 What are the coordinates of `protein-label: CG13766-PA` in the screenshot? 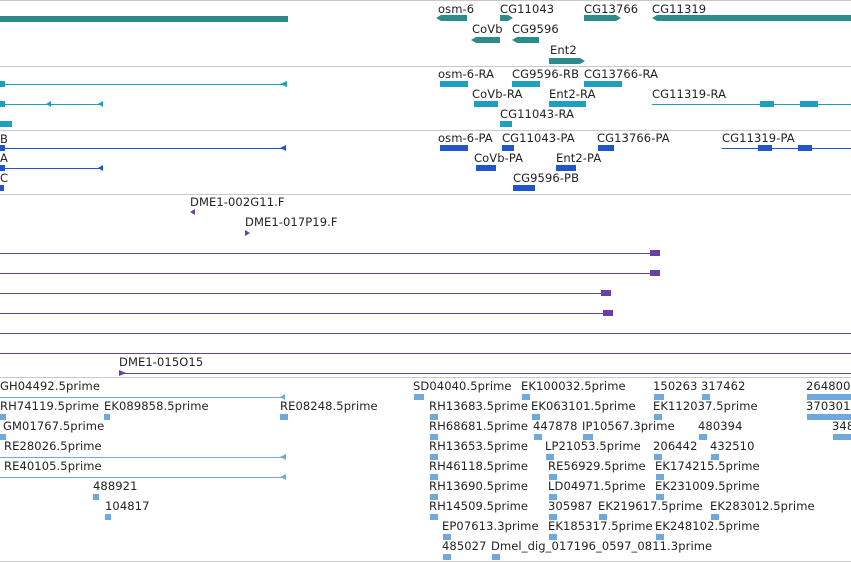 It's located at (633, 138).